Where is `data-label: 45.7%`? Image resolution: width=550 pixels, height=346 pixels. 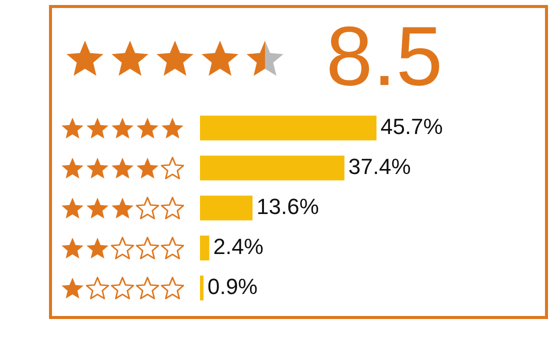
data-label: 45.7% is located at coordinates (411, 127).